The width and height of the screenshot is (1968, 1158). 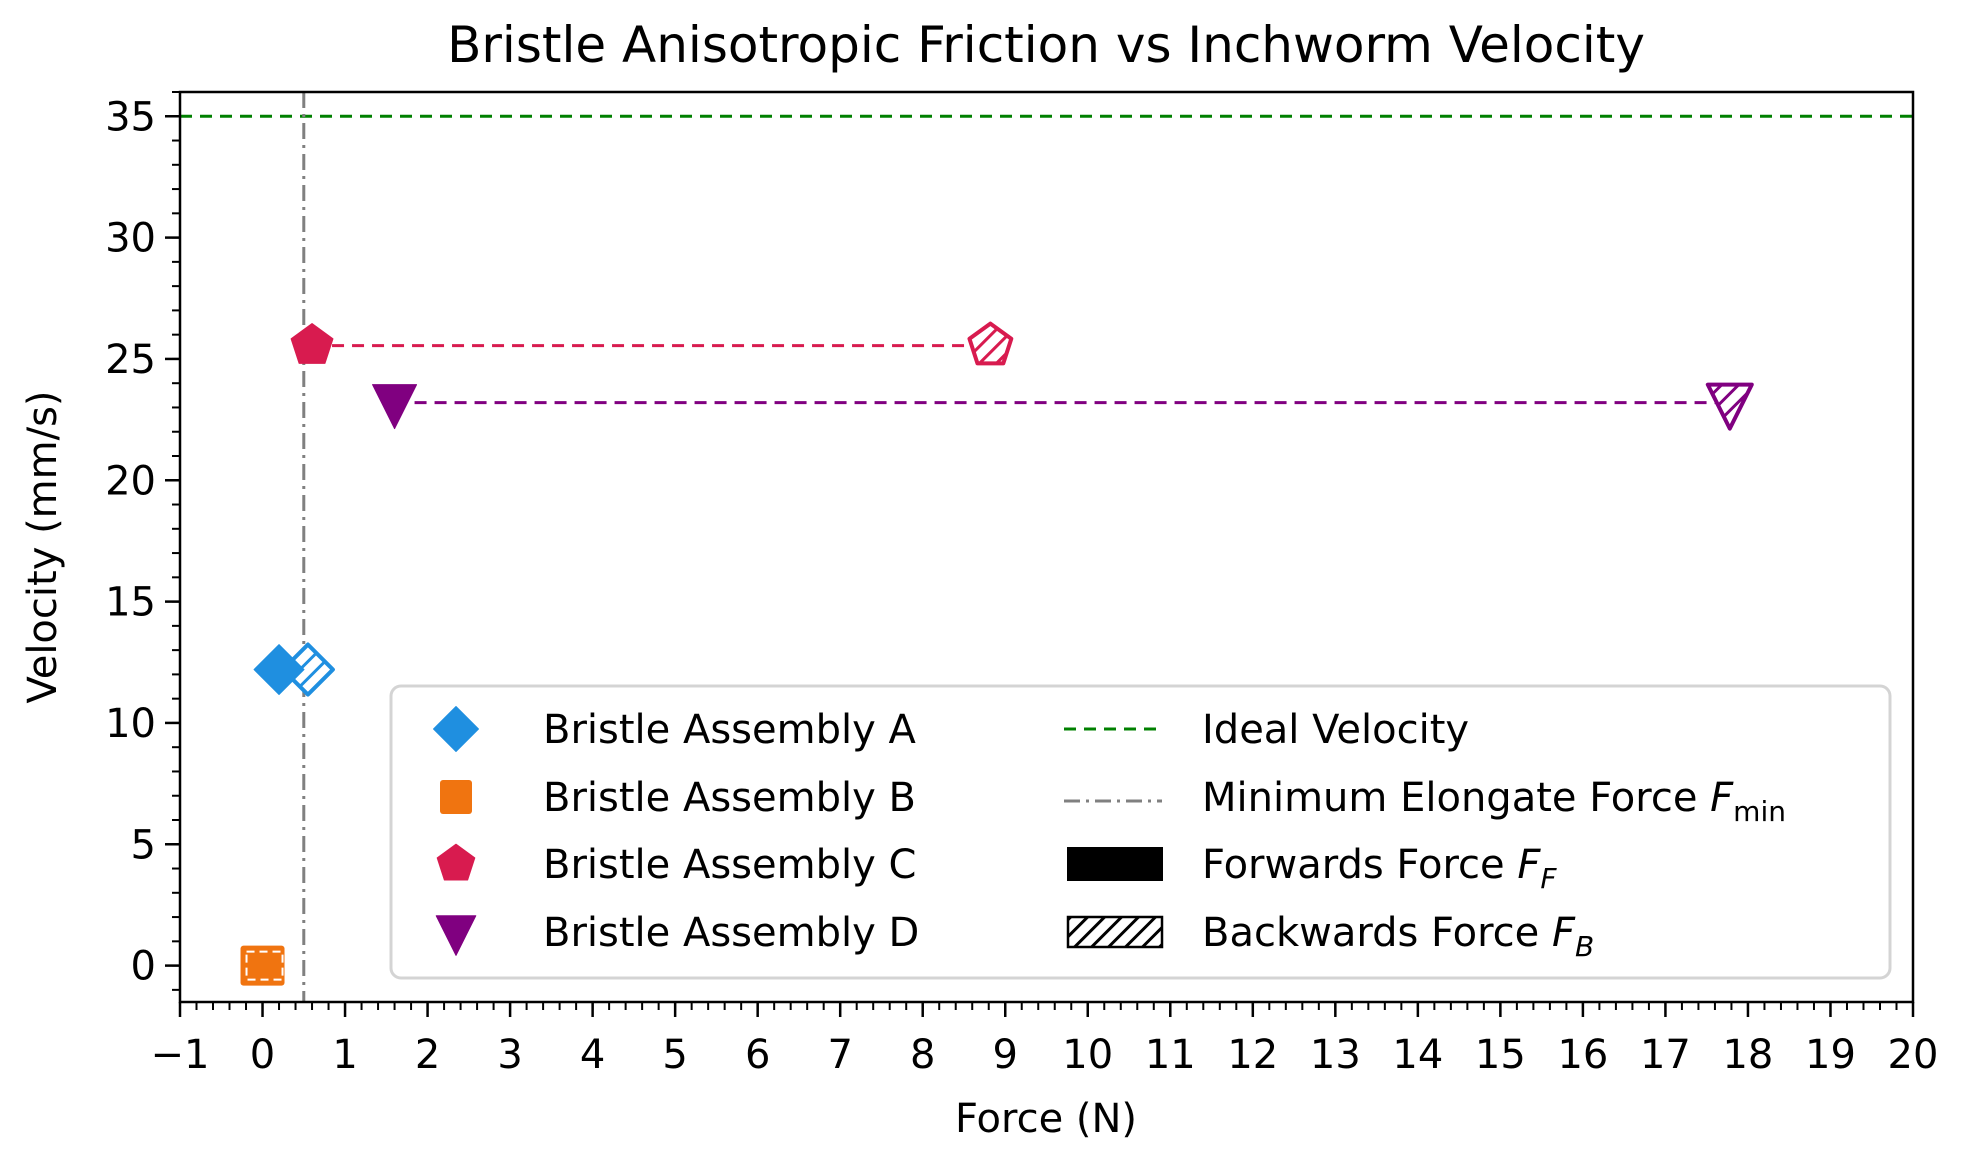 I want to click on y-axis: 0 5 10 15 20 25 30 35, so click(x=142, y=541).